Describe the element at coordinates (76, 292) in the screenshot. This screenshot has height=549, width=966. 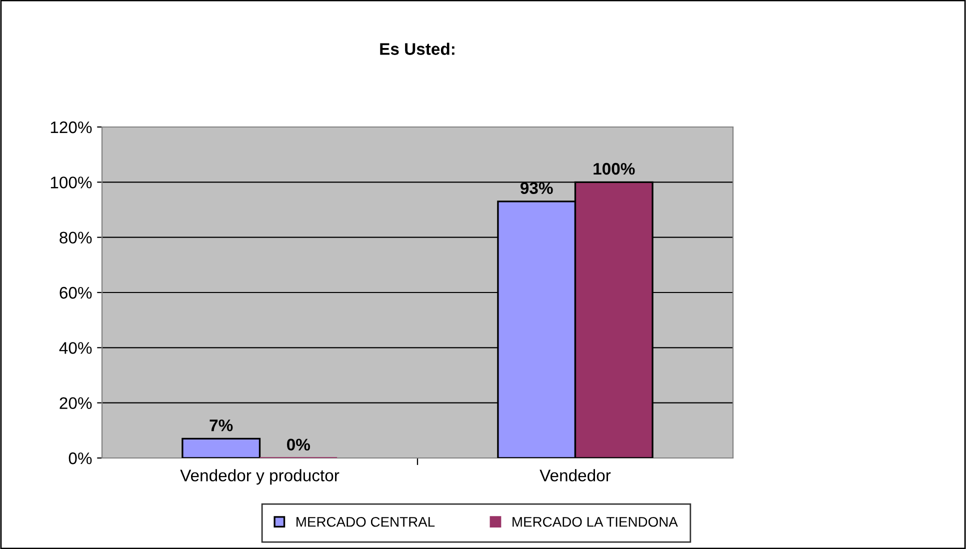
I see `y-tick-label: 60%` at that location.